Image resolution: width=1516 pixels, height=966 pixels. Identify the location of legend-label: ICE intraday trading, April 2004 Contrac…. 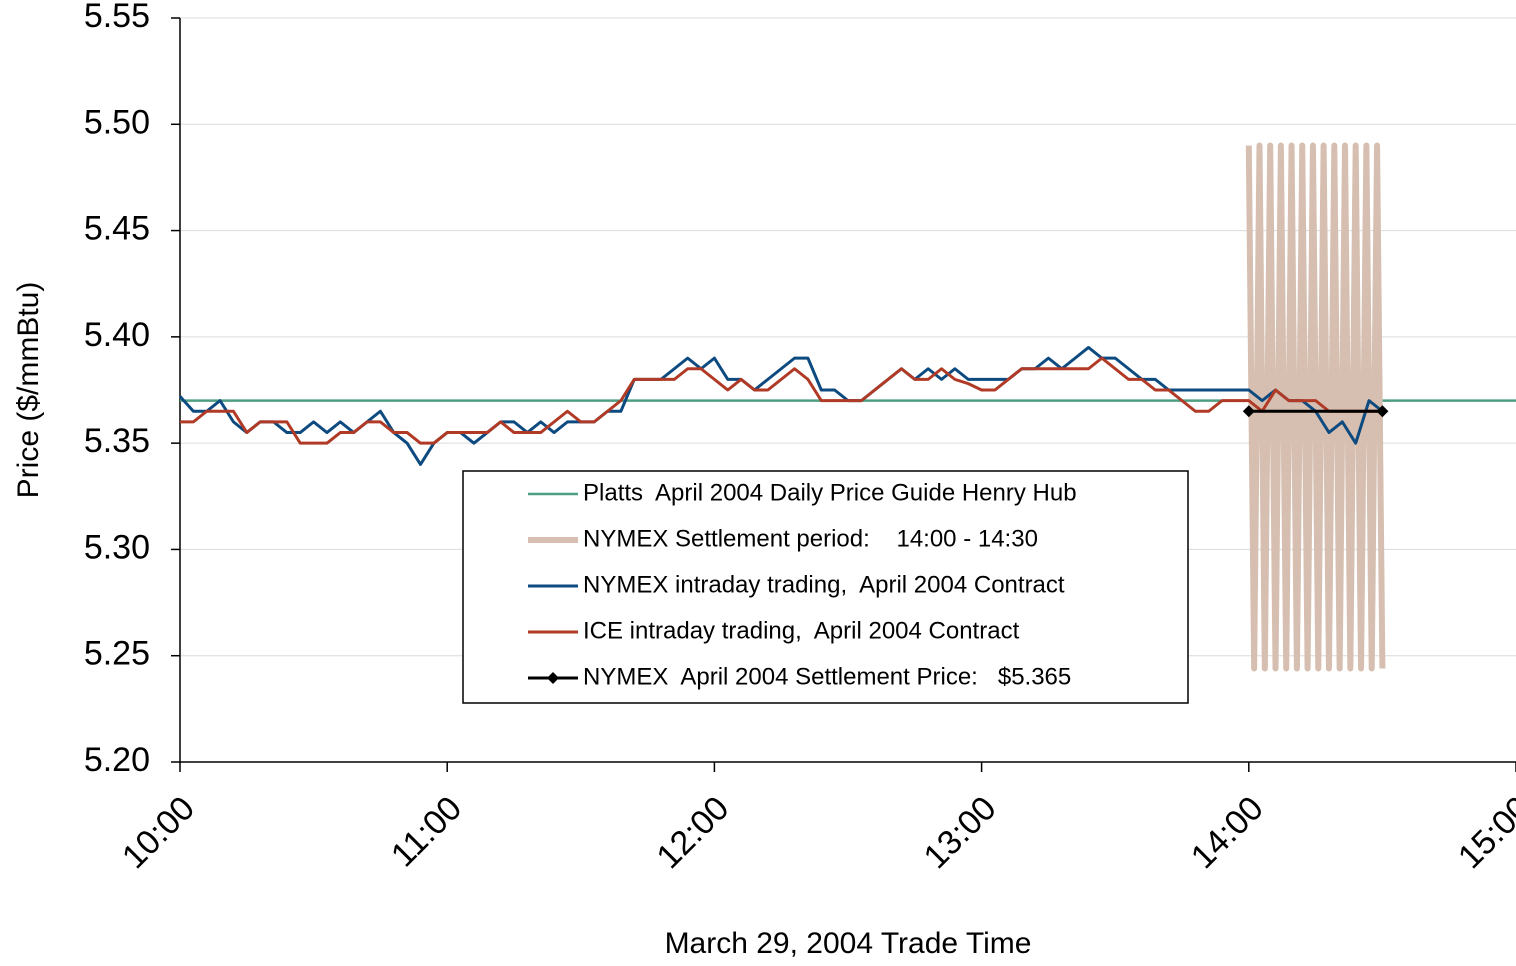
(801, 630).